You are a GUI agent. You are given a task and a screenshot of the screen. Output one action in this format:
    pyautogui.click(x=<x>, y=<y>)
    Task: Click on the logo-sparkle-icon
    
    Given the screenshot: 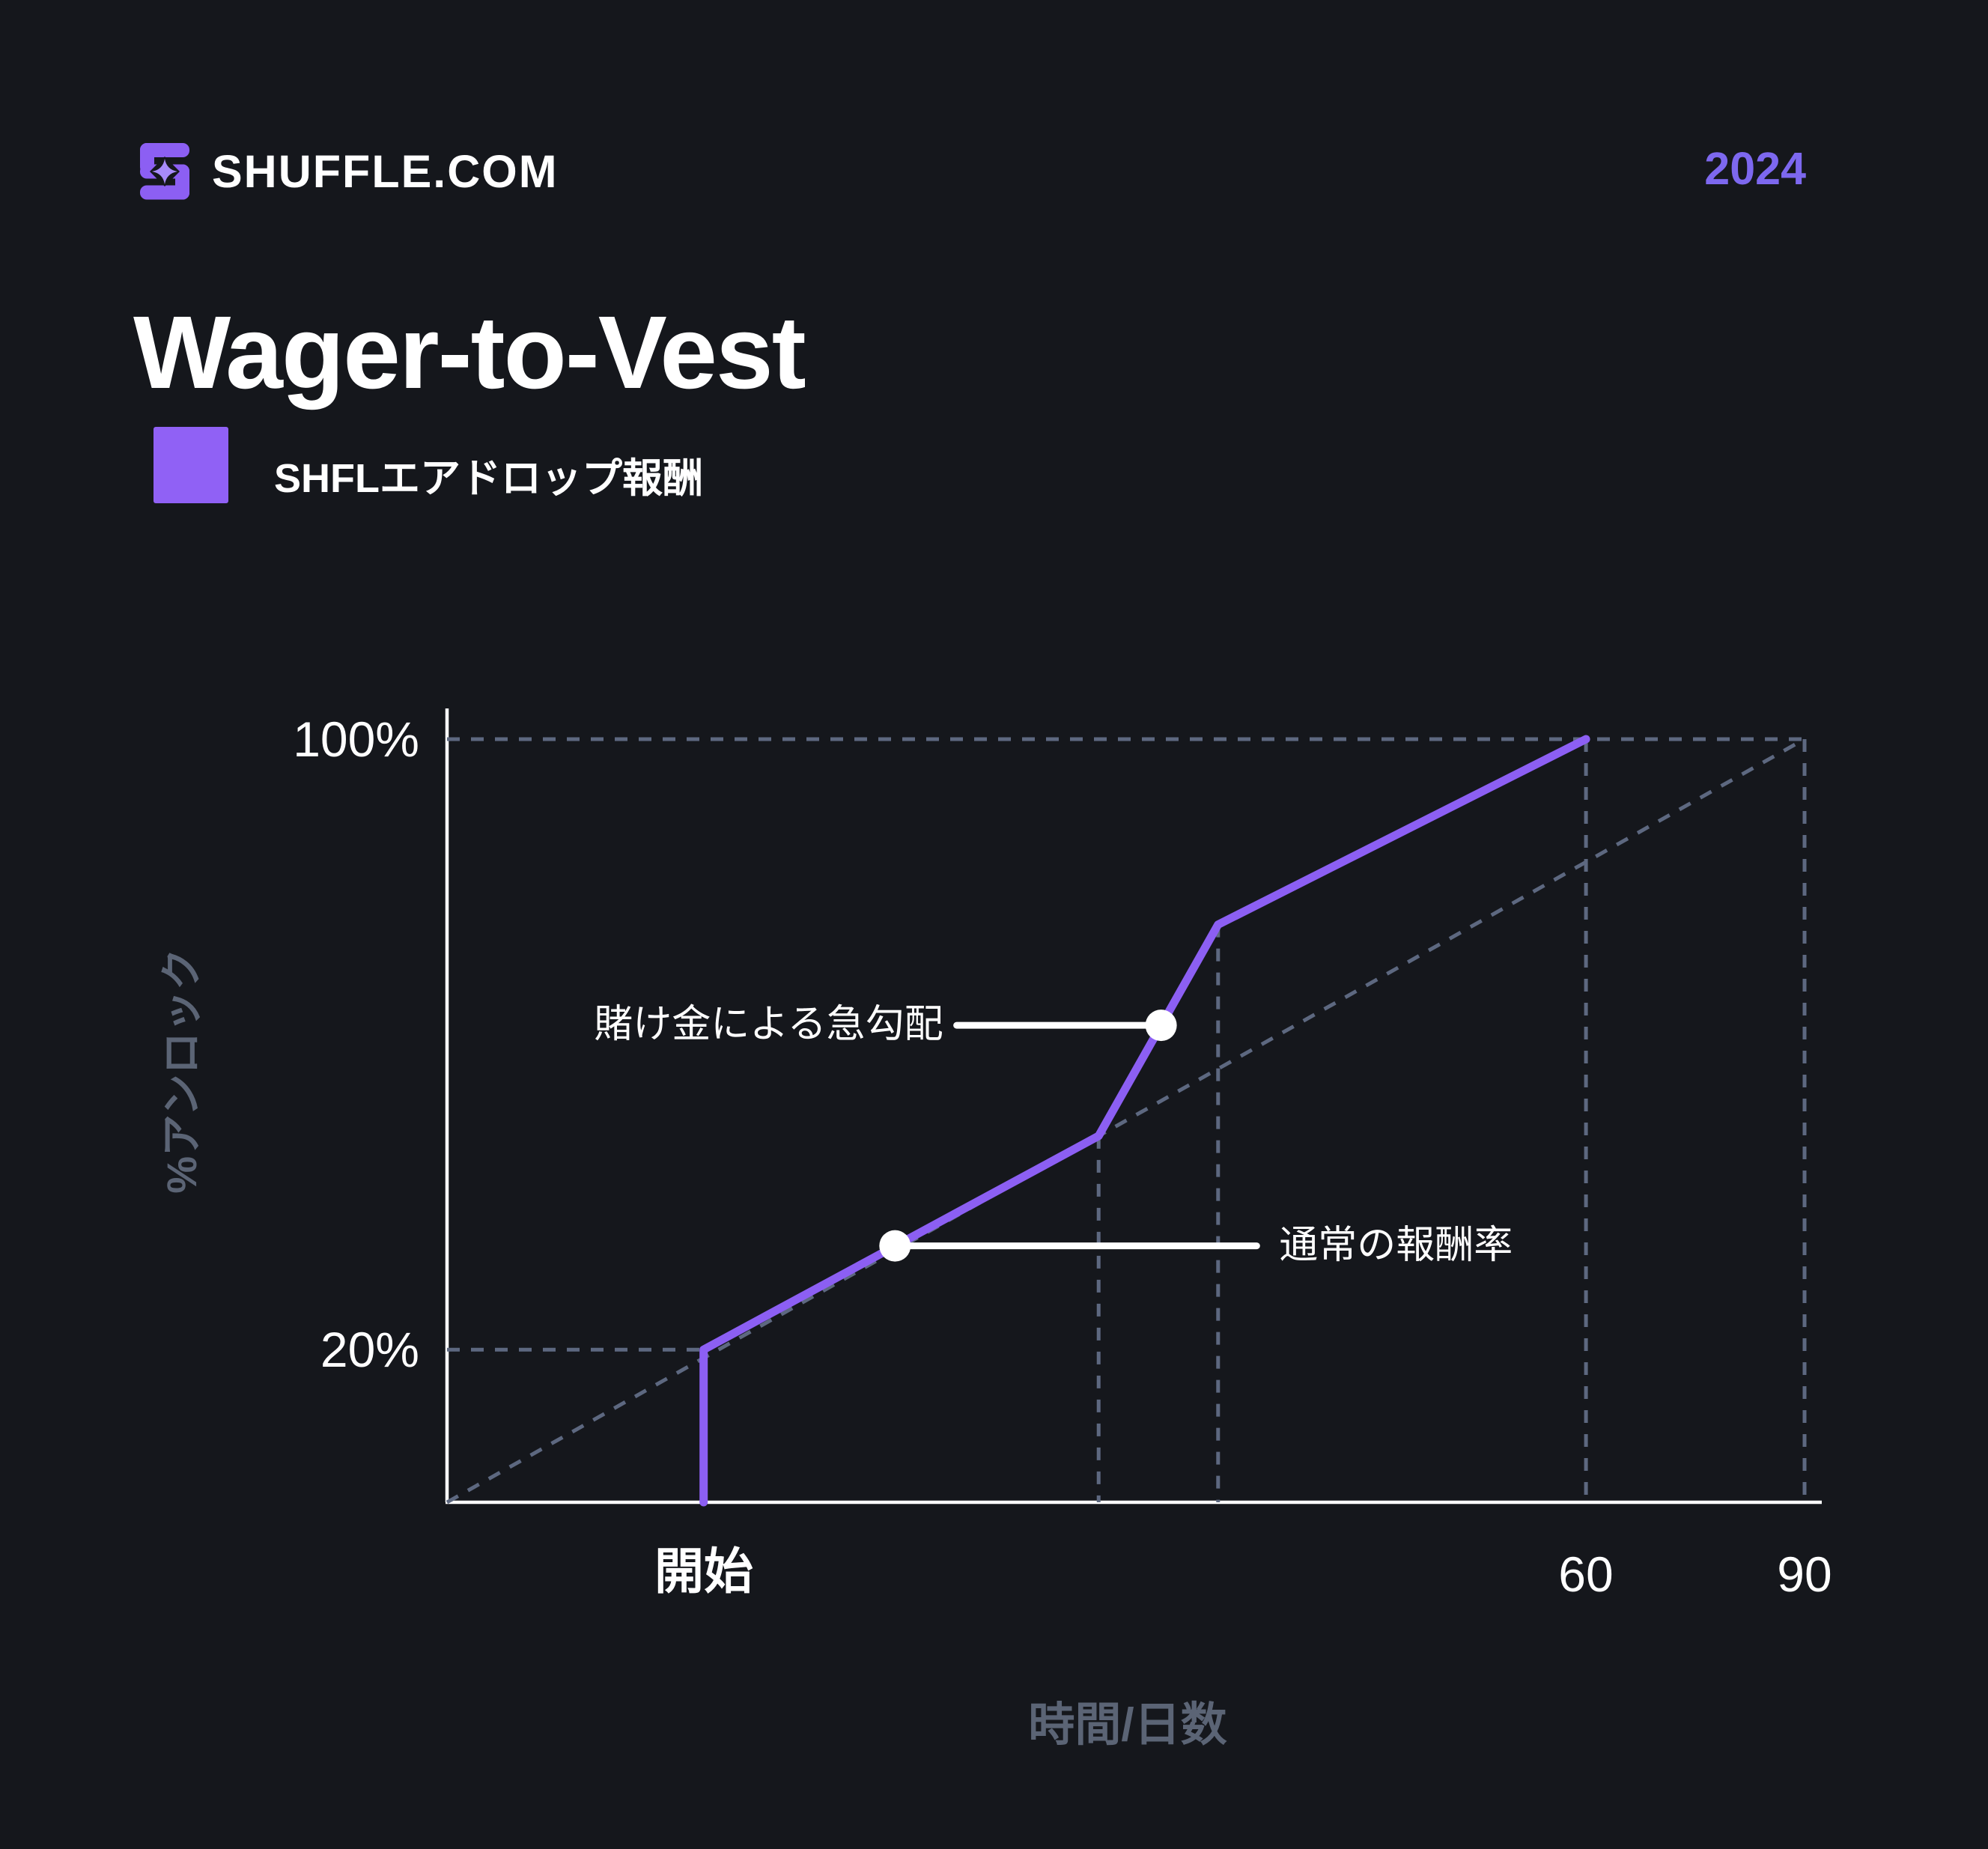 What is the action you would take?
    pyautogui.click(x=164, y=172)
    